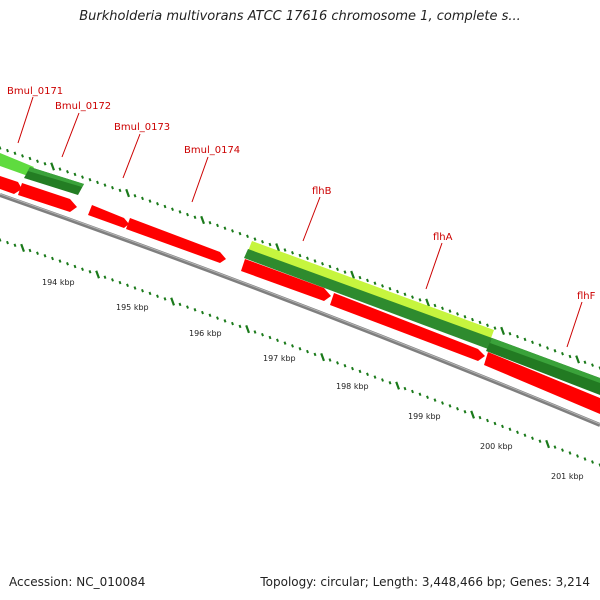 This screenshot has width=600, height=600. What do you see at coordinates (322, 191) in the screenshot?
I see `gene-label-flhb: flhB` at bounding box center [322, 191].